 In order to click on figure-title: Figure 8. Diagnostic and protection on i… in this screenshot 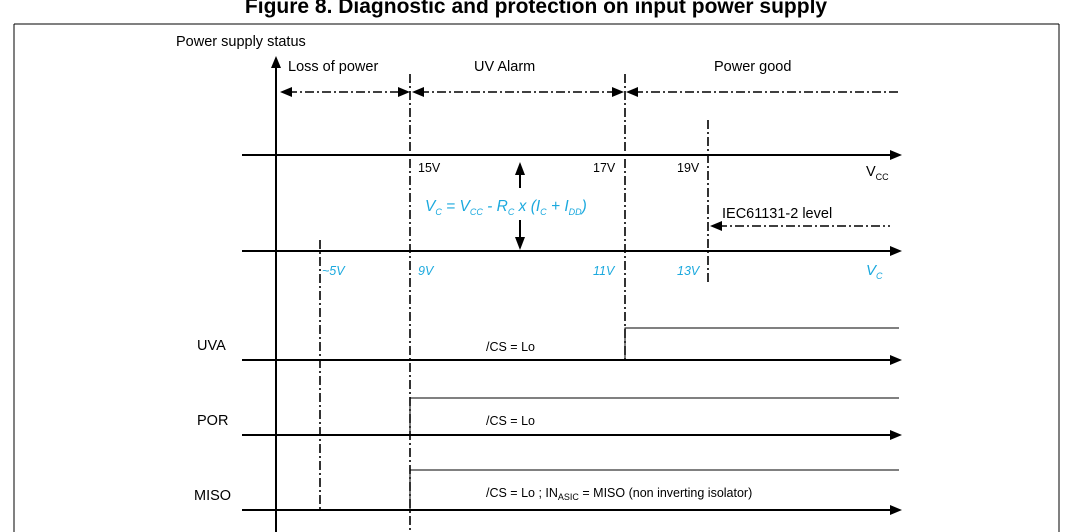, I will do `click(536, 9)`.